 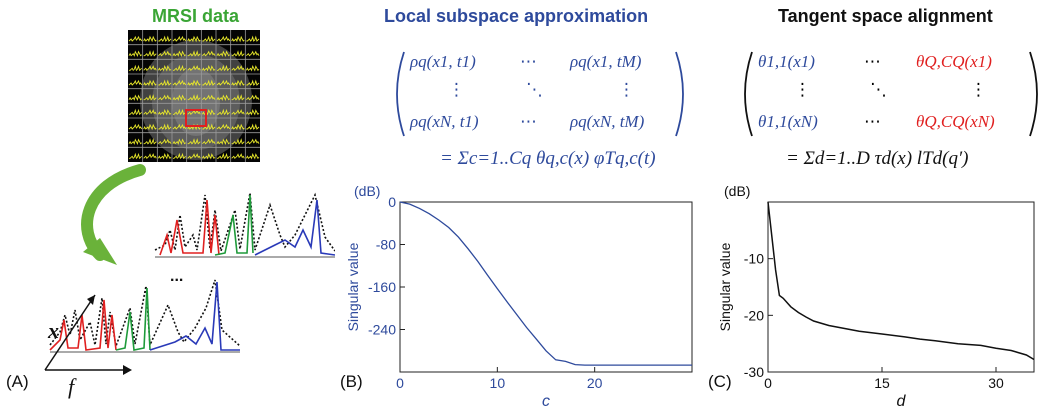 What do you see at coordinates (443, 61) in the screenshot?
I see `matrix-b-r1c1: ρq(x1, t1)` at bounding box center [443, 61].